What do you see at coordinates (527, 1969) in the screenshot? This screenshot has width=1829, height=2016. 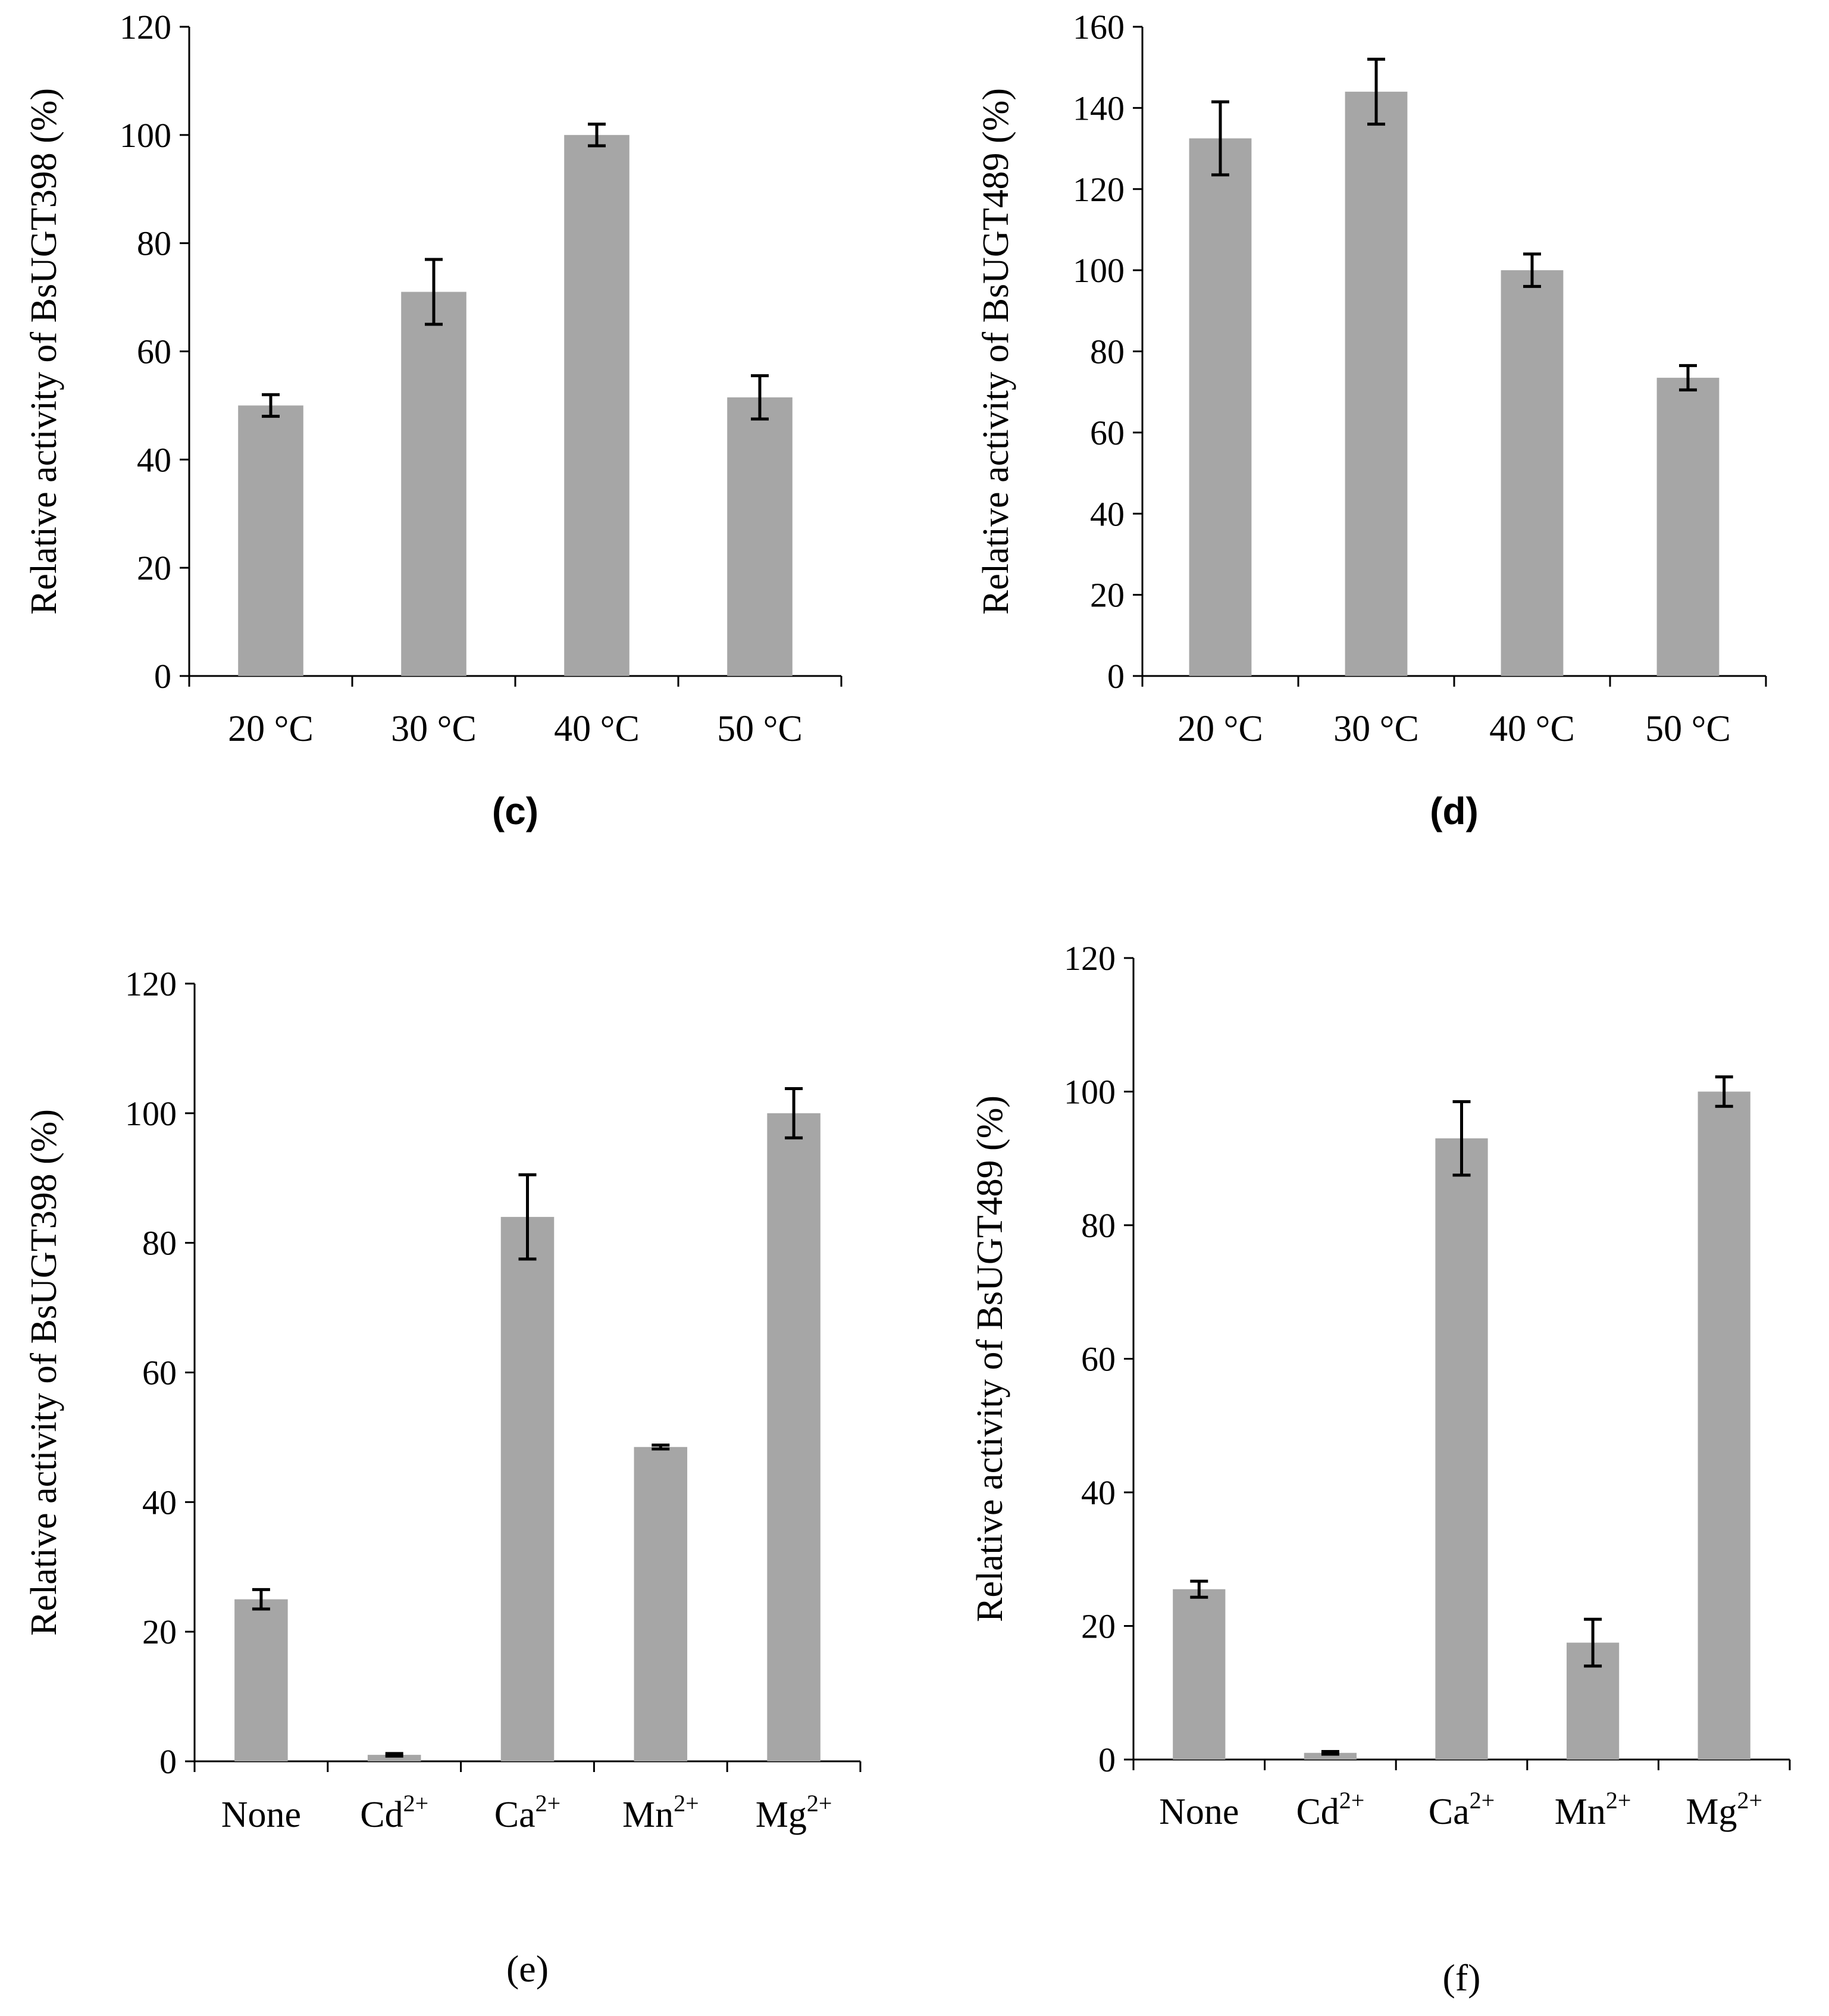 I see `panel-label: (e)` at bounding box center [527, 1969].